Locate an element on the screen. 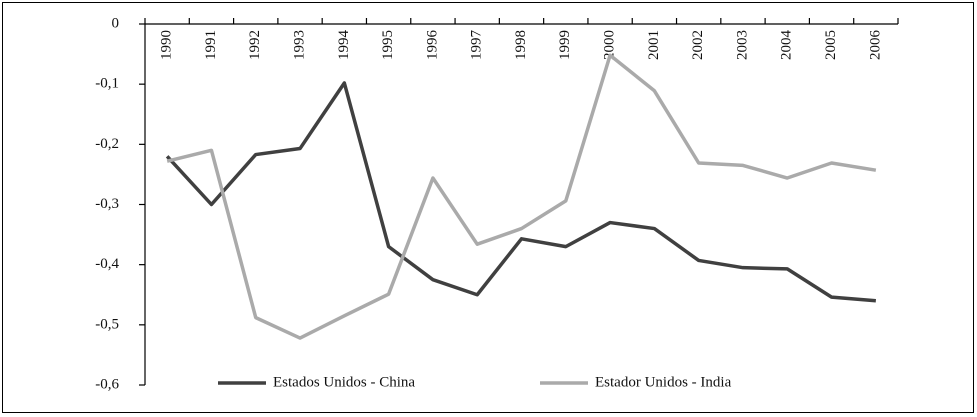  y-tick-label: -0,2 is located at coordinates (107, 144).